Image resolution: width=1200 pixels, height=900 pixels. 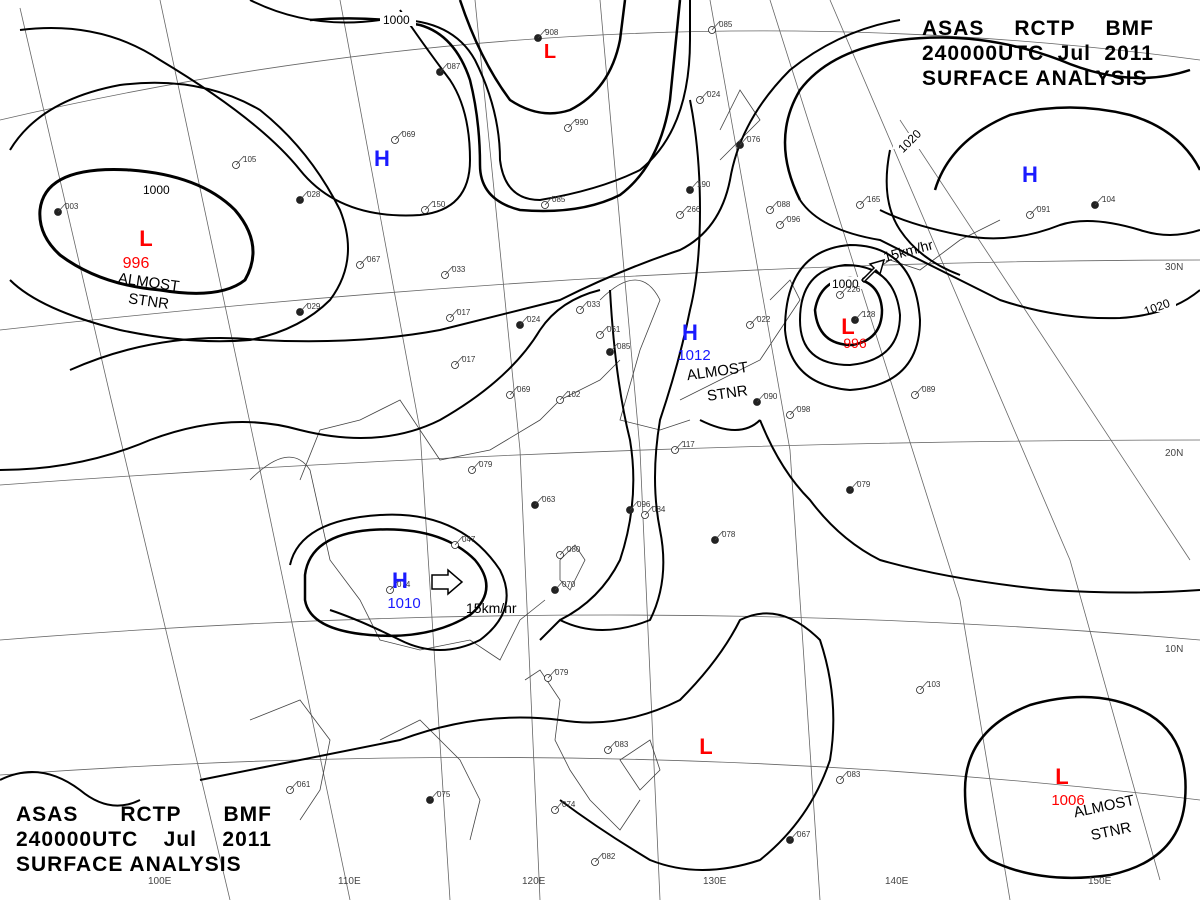 I want to click on station-pressure: 078, so click(x=729, y=534).